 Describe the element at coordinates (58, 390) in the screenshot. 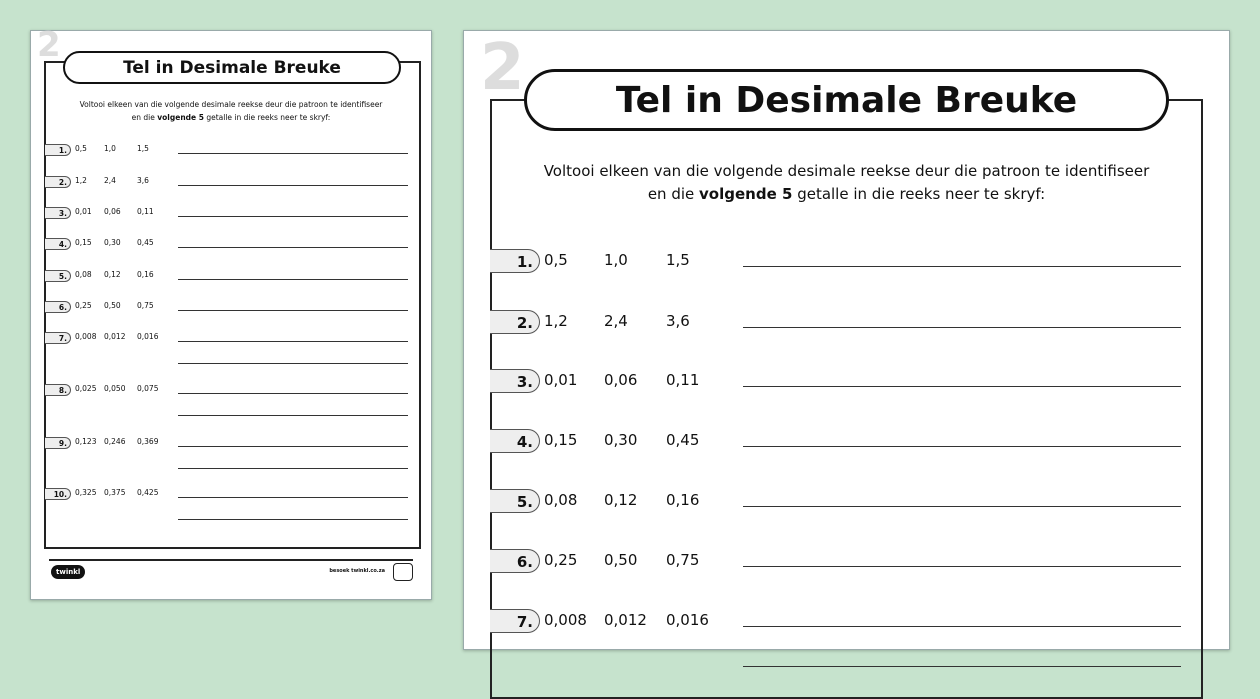

I see `question-number: 8.` at that location.